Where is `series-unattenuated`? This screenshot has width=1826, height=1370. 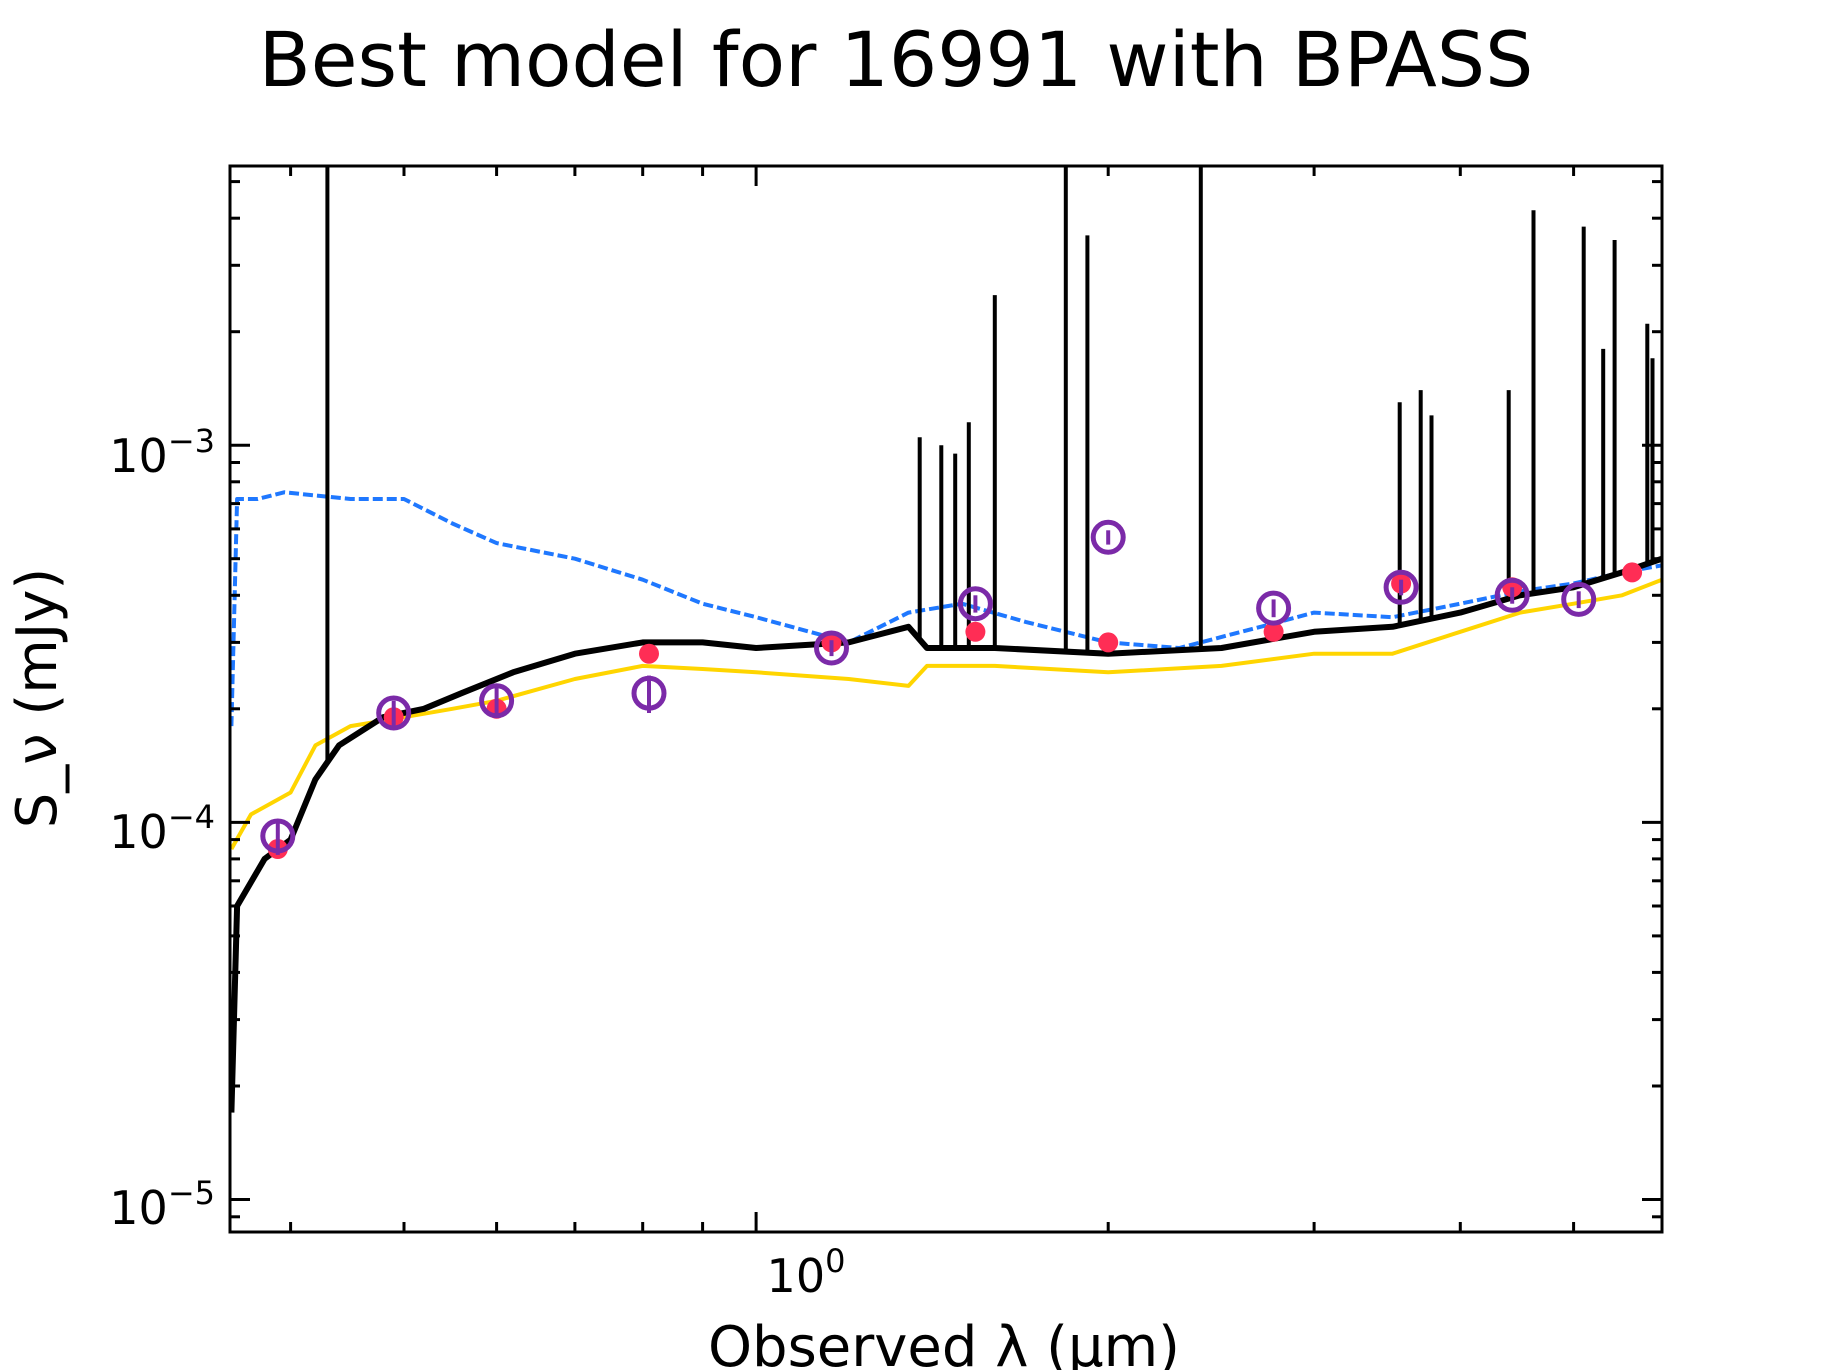 series-unattenuated is located at coordinates (946, 608).